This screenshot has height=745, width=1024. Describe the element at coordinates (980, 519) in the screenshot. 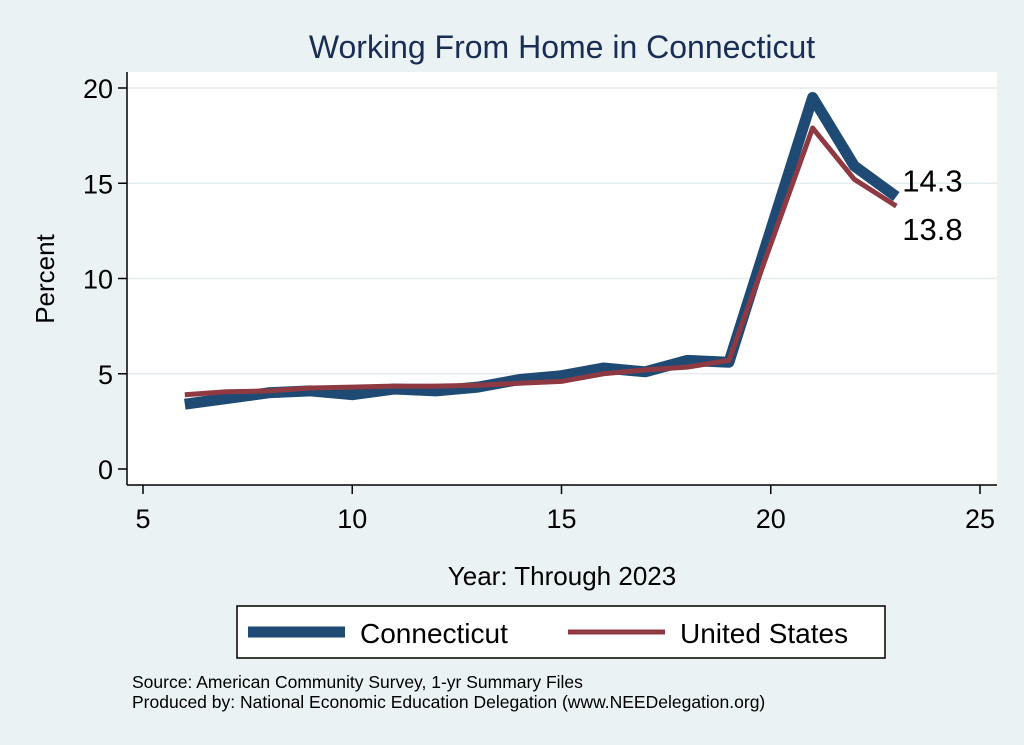

I see `x-tick-label-25: 25` at that location.